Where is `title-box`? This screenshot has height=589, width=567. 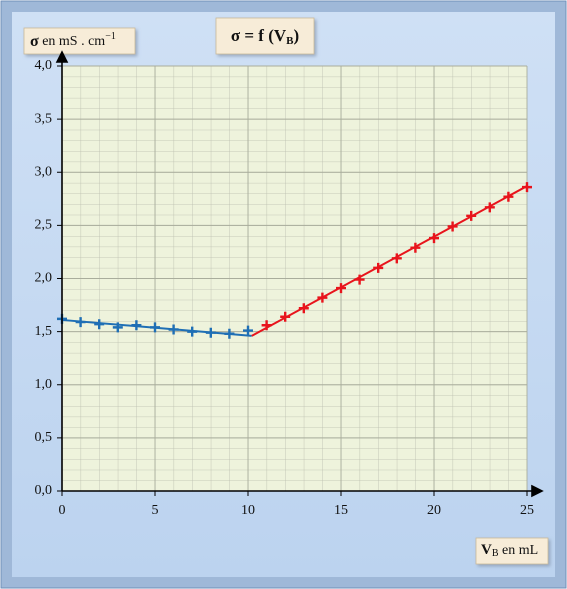 title-box is located at coordinates (265, 36).